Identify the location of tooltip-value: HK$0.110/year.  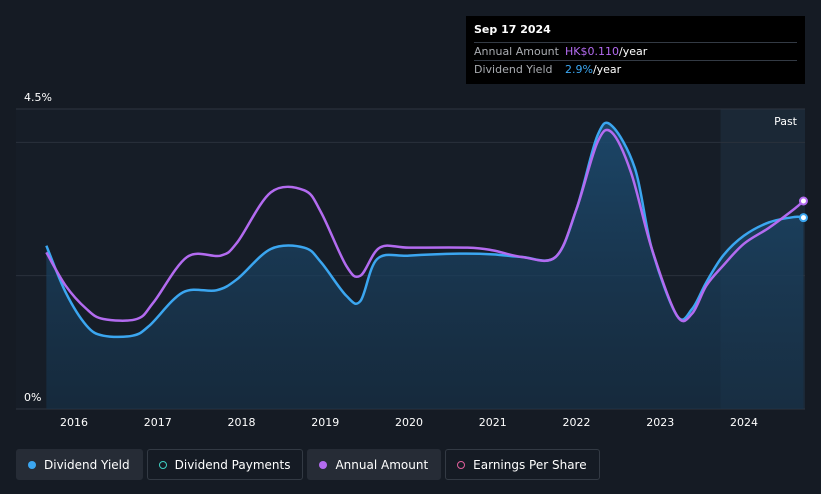
(606, 51).